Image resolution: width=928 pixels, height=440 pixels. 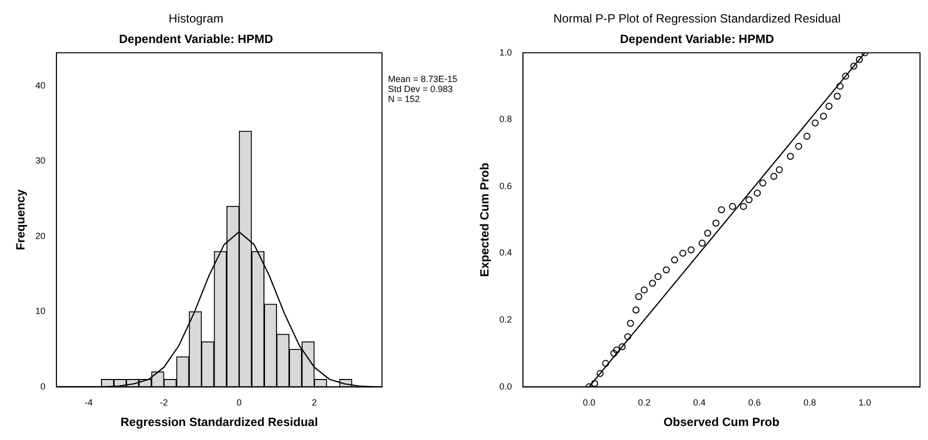 I want to click on y-tick-label: 0.0, so click(x=505, y=386).